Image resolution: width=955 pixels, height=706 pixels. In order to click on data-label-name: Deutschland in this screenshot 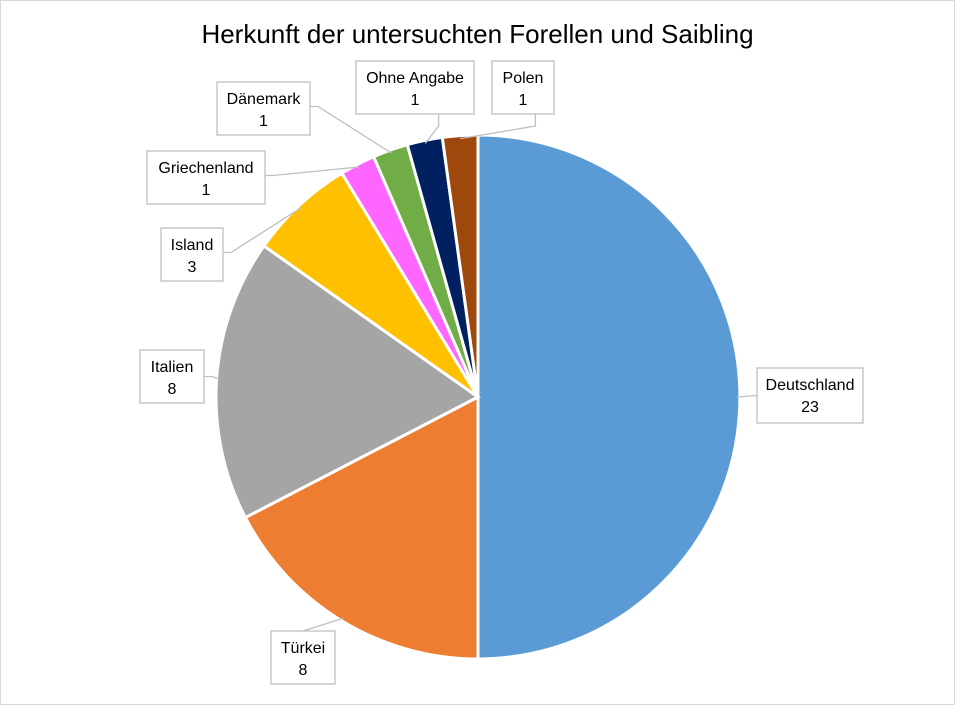, I will do `click(810, 385)`.